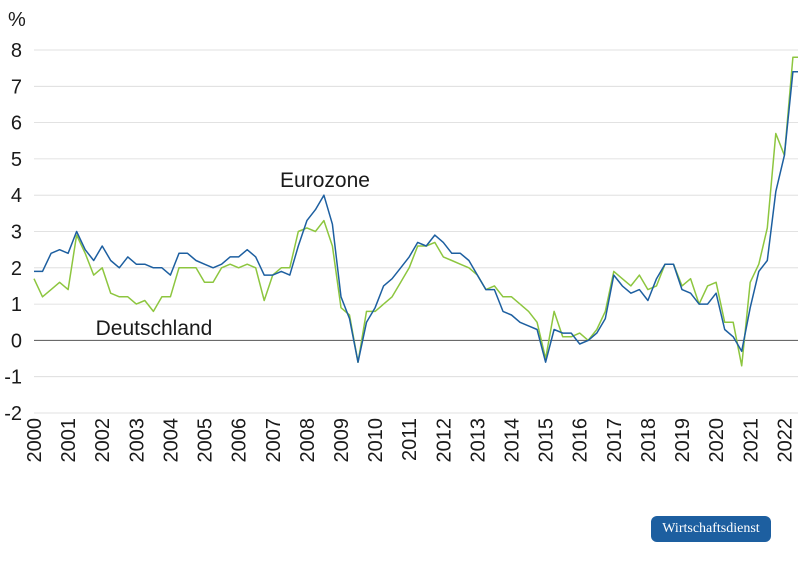 The width and height of the screenshot is (800, 570). I want to click on y-tick-label: 4, so click(16, 196).